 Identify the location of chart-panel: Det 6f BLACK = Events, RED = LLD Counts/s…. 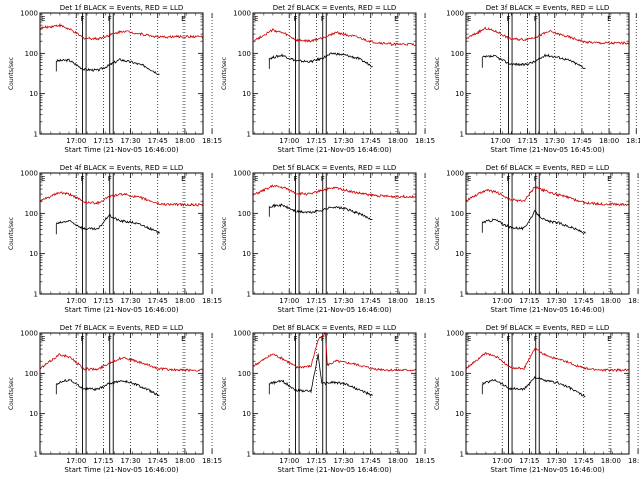
(537, 239).